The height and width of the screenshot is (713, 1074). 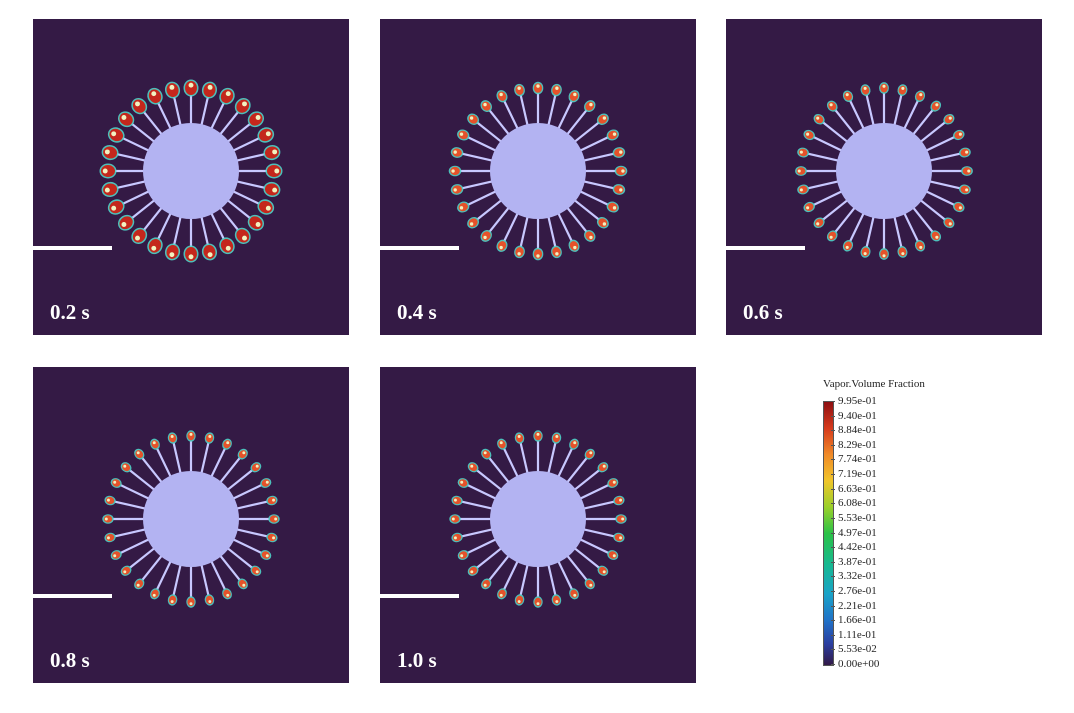 I want to click on colorbar, so click(x=828, y=533).